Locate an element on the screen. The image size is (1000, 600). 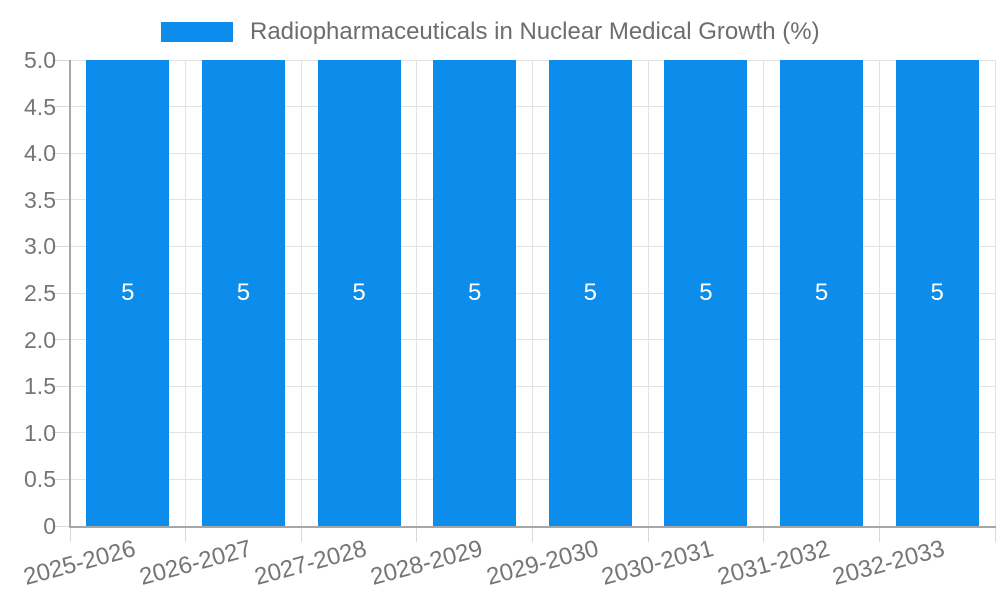
x-axis-tick-label: 2028-2029 is located at coordinates (426, 563).